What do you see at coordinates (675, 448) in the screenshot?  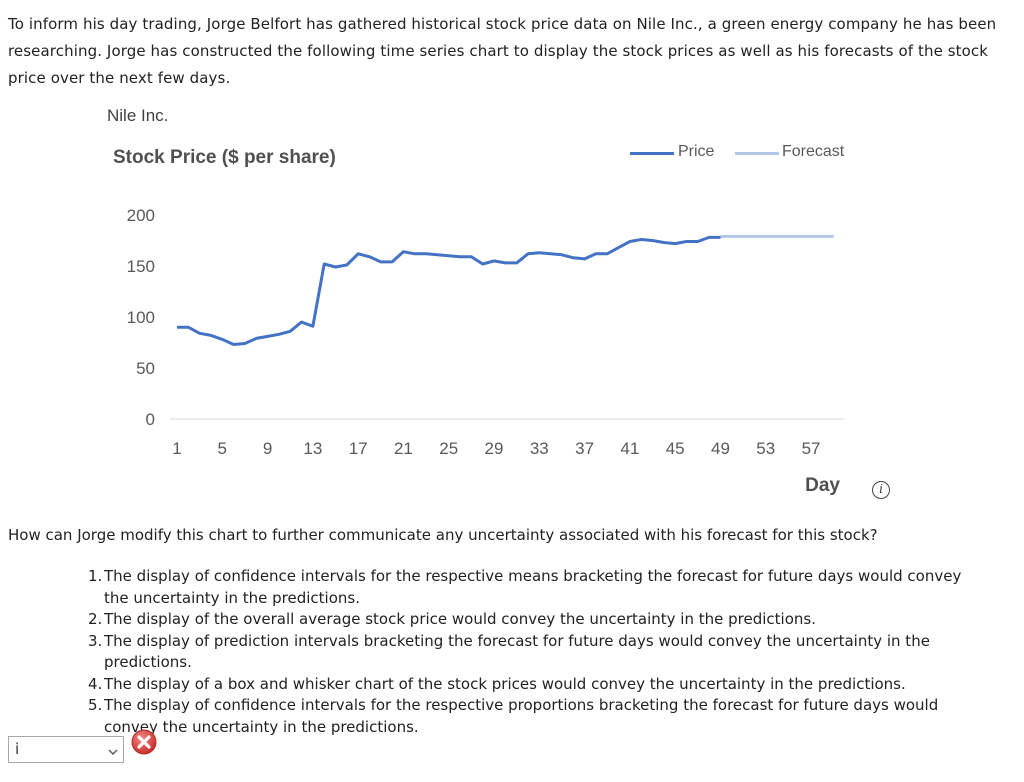 I see `x-tick-label: 45` at bounding box center [675, 448].